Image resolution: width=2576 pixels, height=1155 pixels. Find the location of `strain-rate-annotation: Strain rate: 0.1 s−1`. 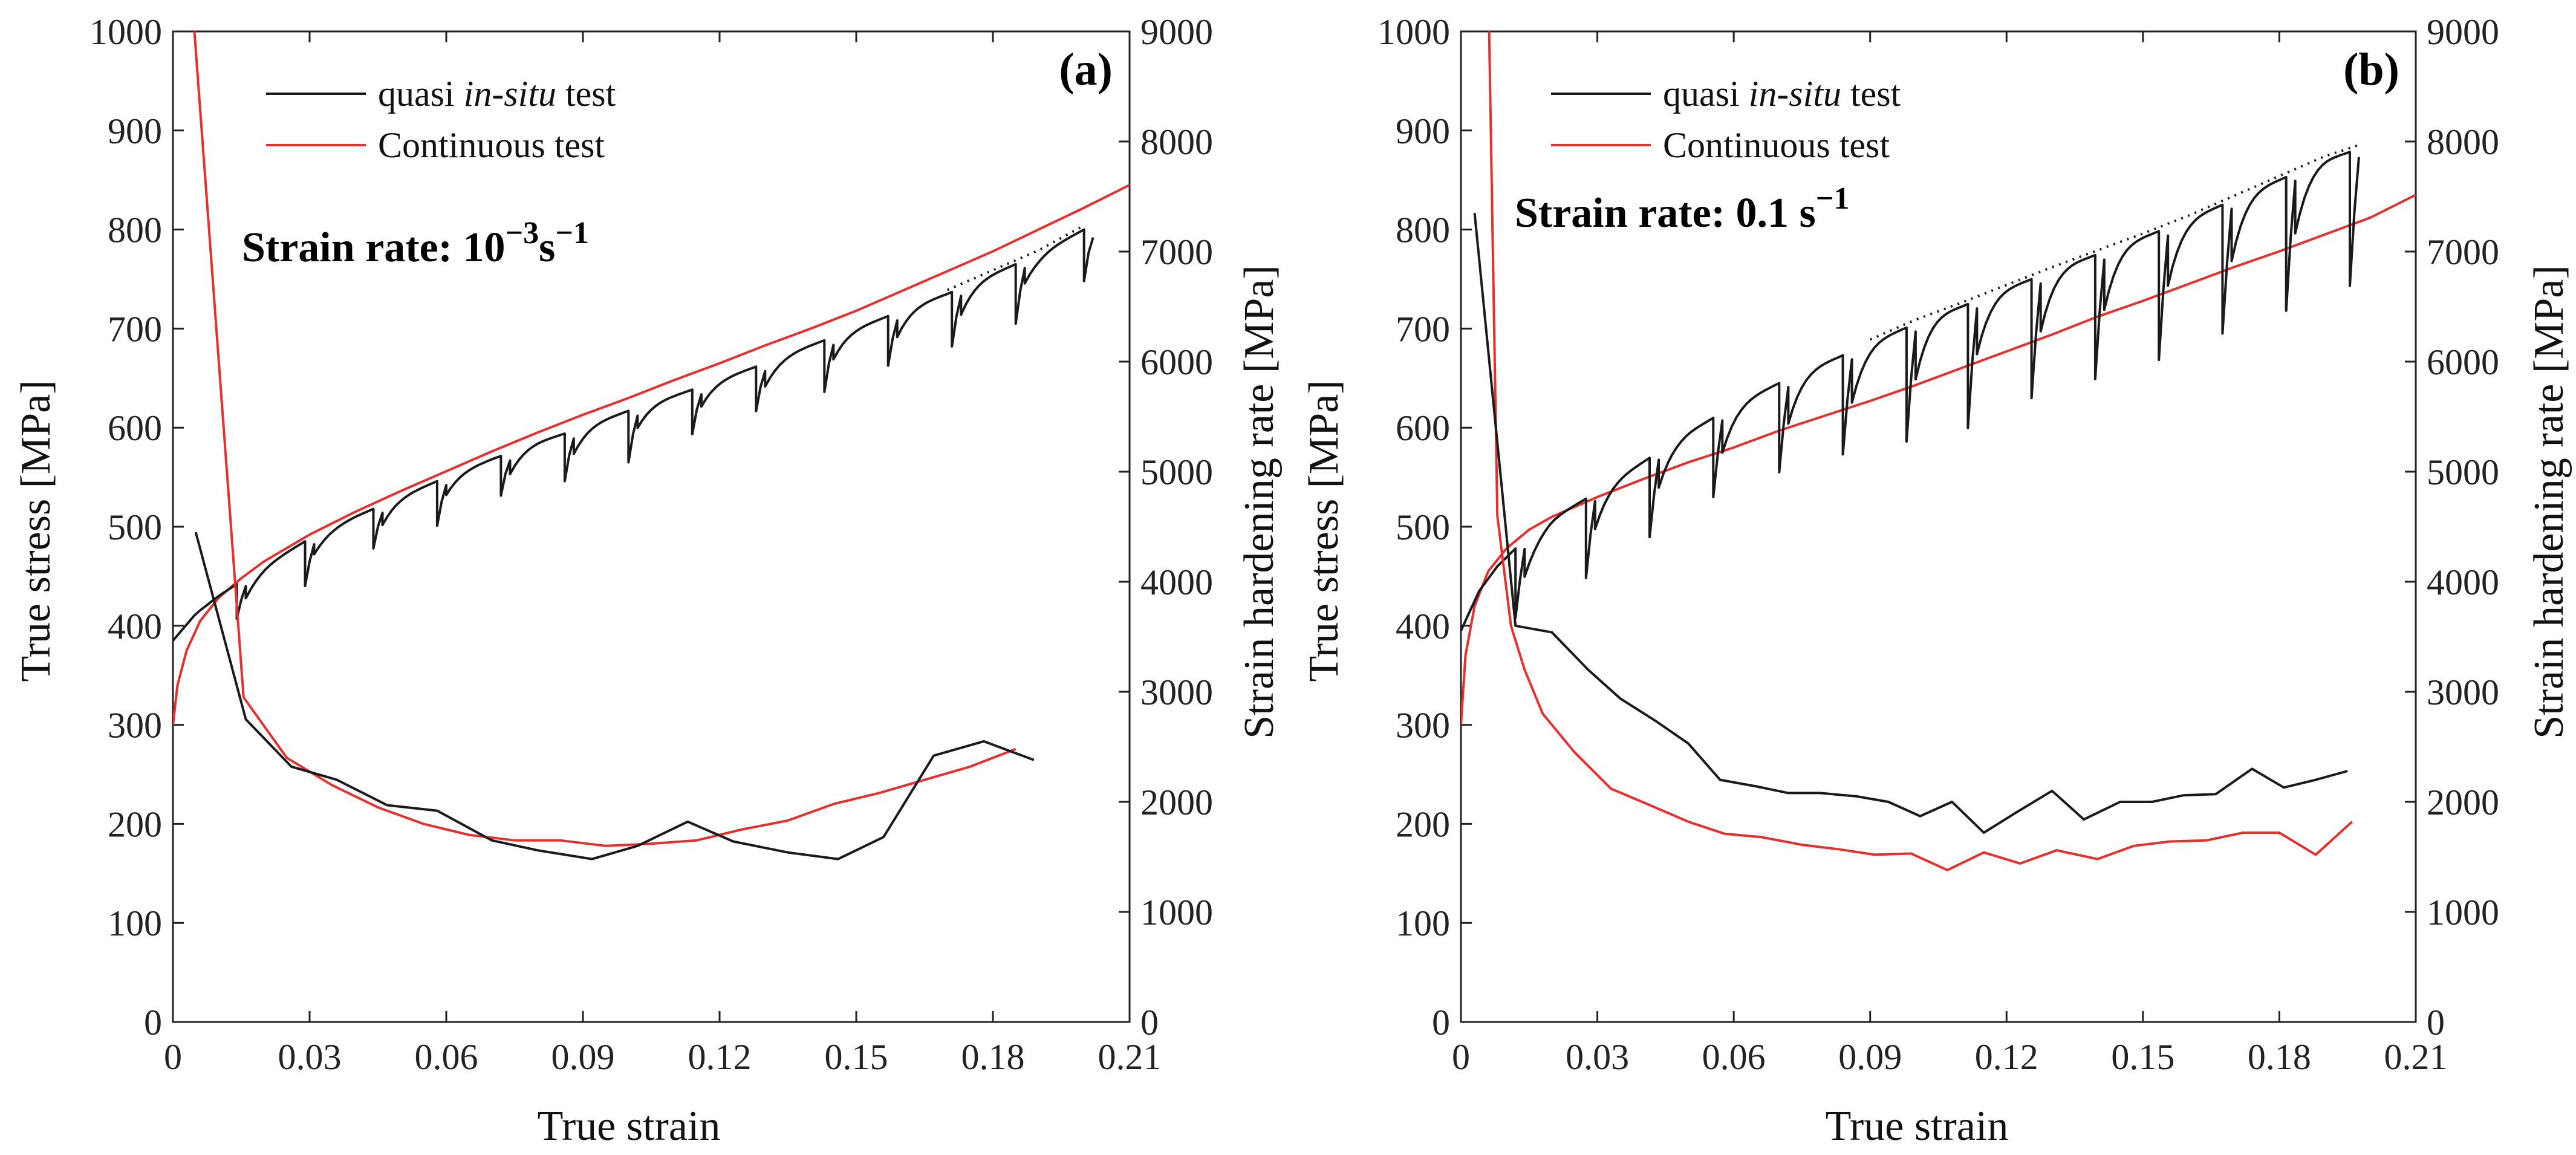

strain-rate-annotation: Strain rate: 0.1 s−1 is located at coordinates (1682, 208).